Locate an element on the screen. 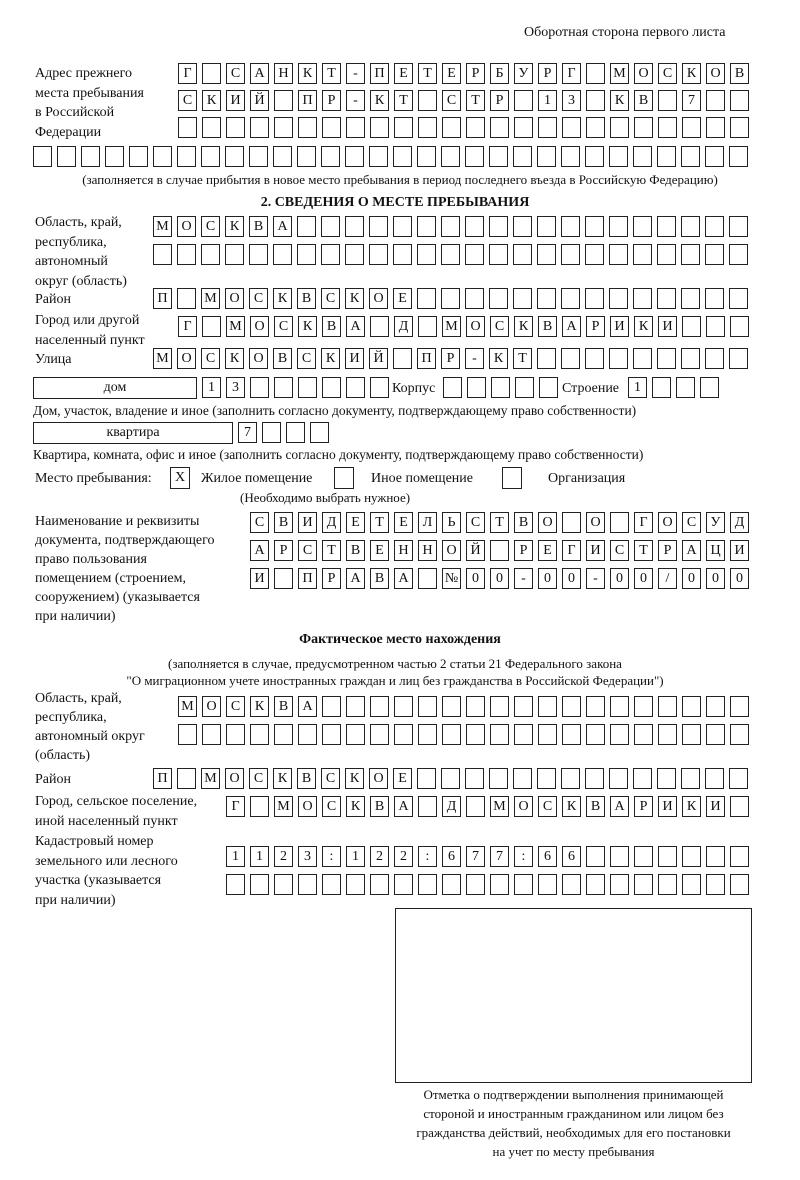 The image size is (800, 1180). char-cell: Д is located at coordinates (451, 806).